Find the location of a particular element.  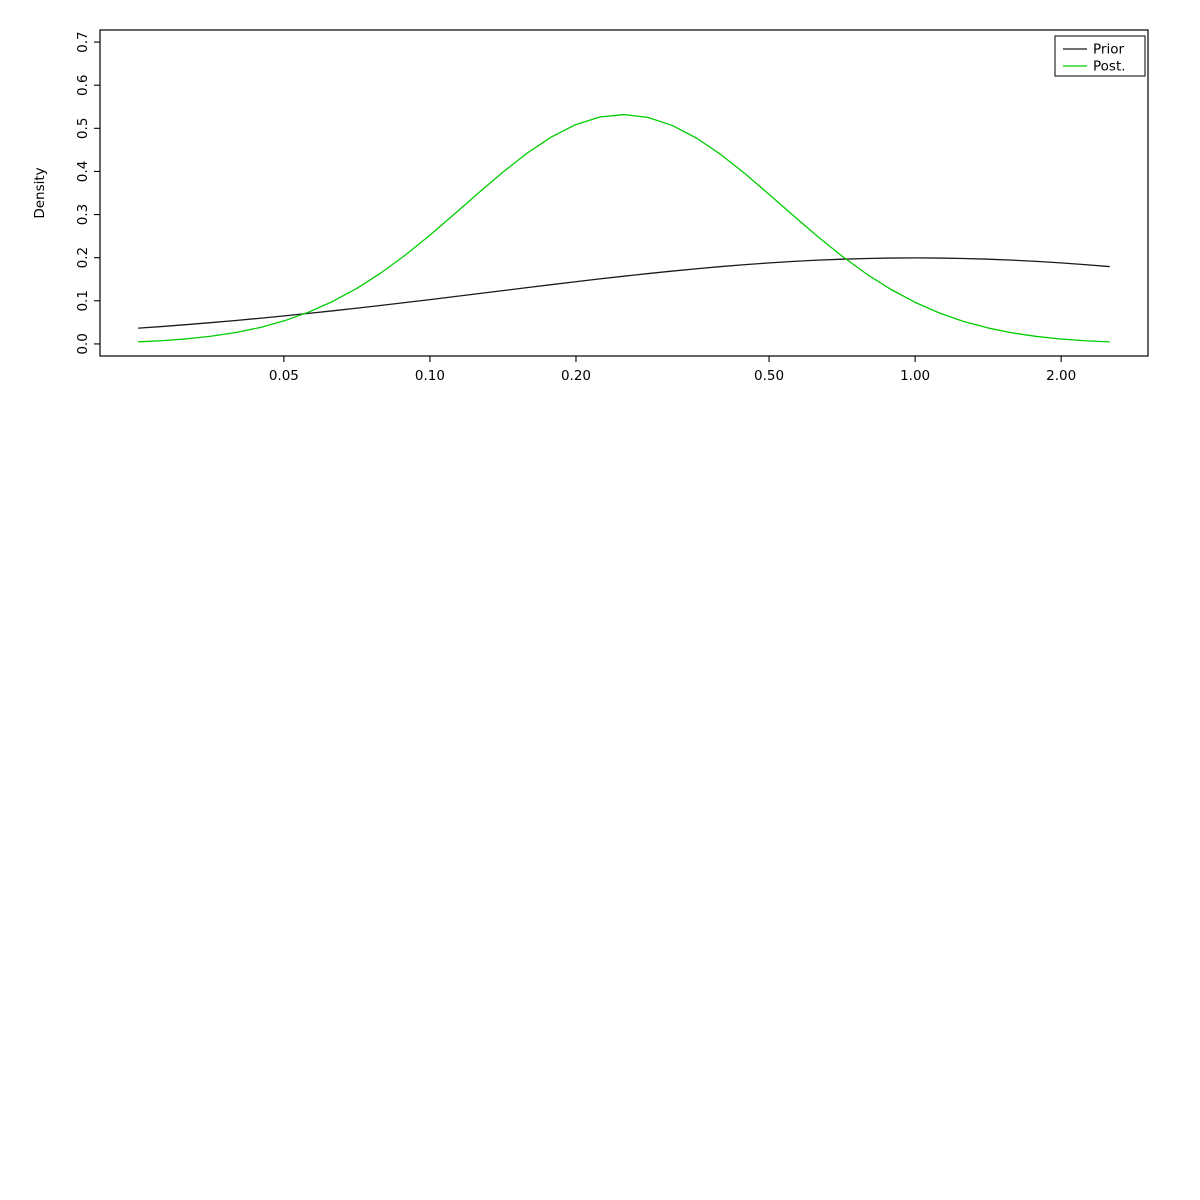

y-axis-tick-label: 0.1 is located at coordinates (83, 300).